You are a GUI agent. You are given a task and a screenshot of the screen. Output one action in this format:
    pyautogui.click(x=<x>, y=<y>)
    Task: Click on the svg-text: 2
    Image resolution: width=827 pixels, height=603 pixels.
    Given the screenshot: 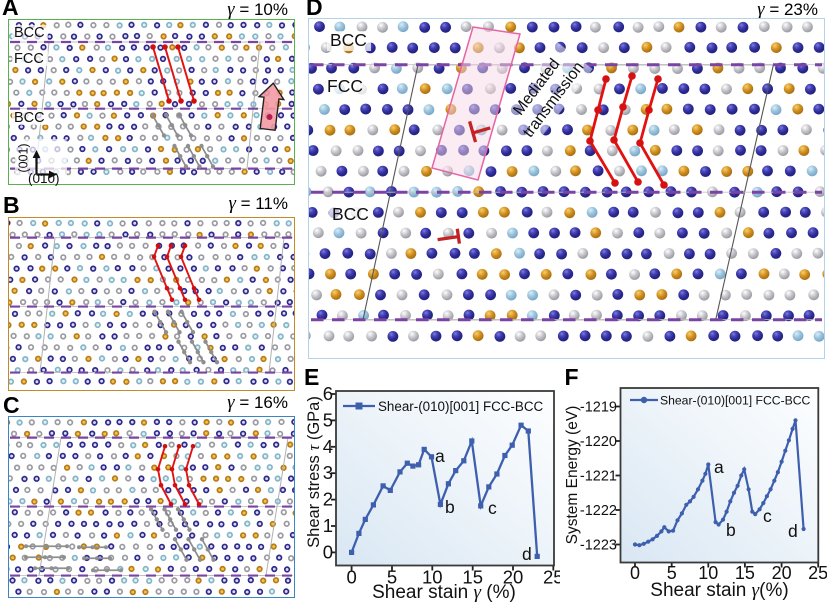 What is the action you would take?
    pyautogui.click(x=328, y=499)
    